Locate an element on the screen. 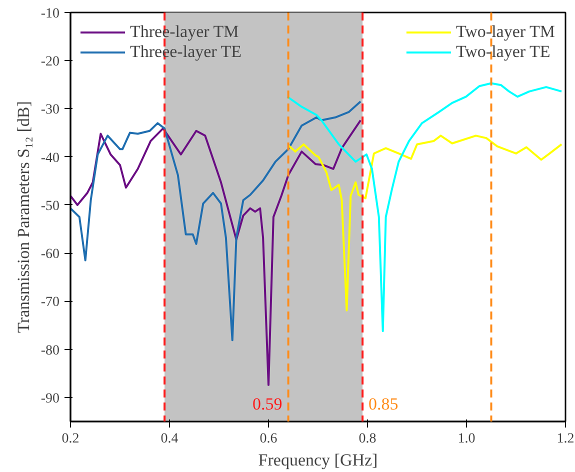 The height and width of the screenshot is (472, 575). y-tick-label: -40 is located at coordinates (50, 158).